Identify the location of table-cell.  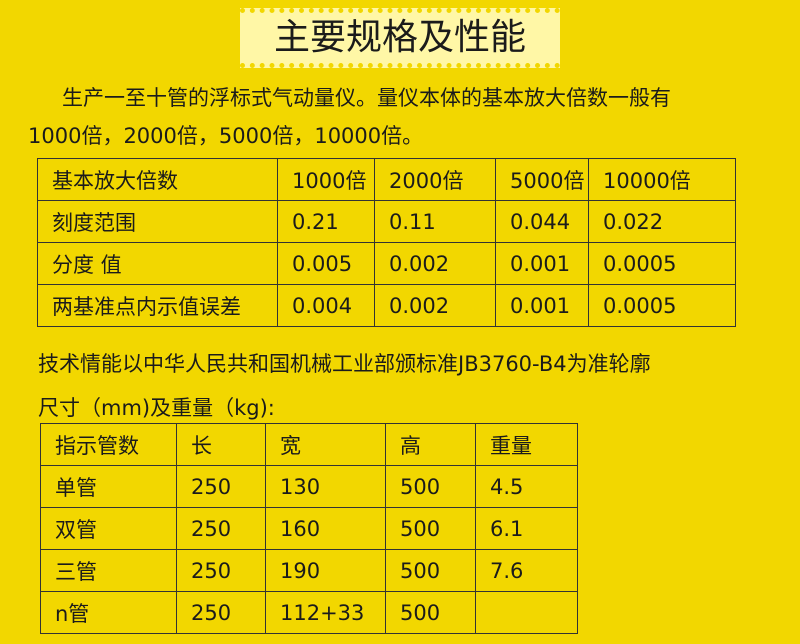
(526, 612).